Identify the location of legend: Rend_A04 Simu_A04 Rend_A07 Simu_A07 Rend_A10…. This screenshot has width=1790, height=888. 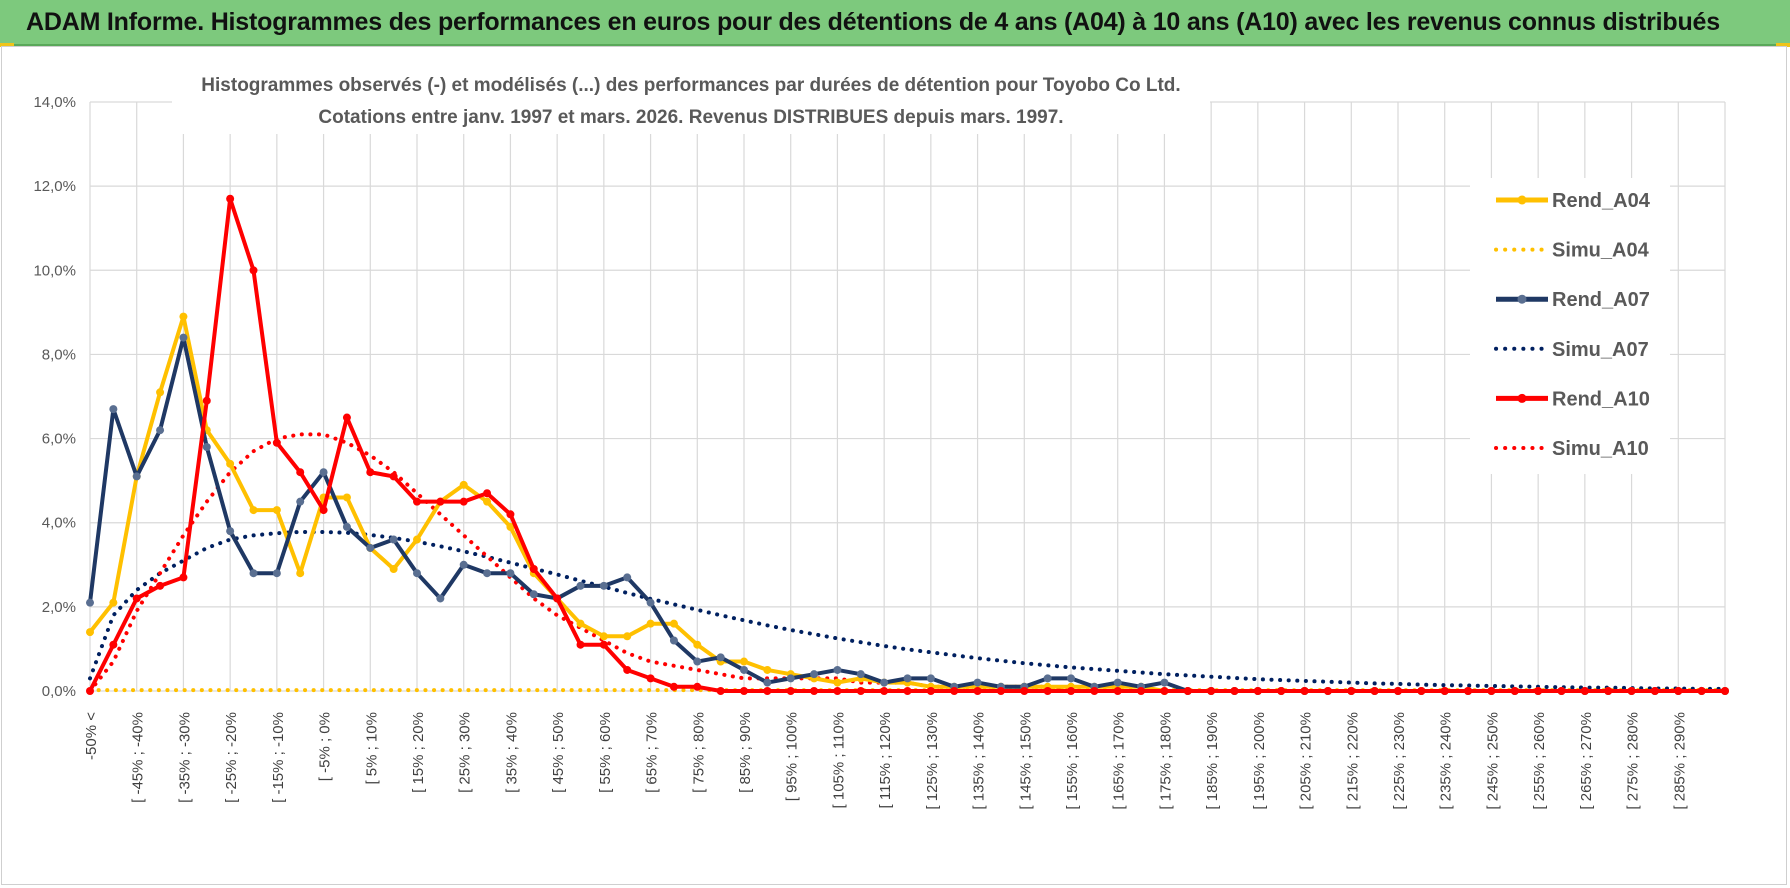
(1570, 326).